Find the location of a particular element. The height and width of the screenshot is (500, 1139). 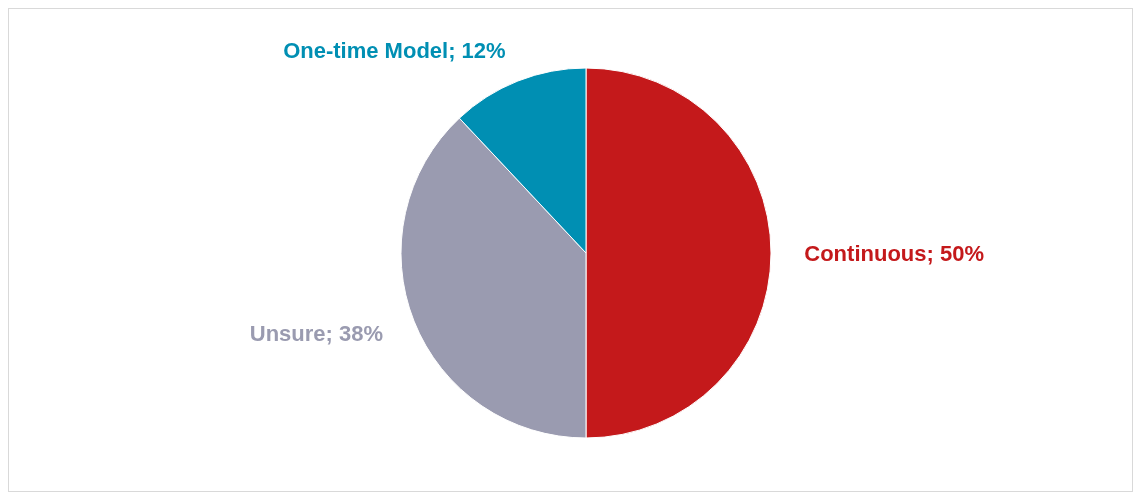

slice-label: Continuous; 50% is located at coordinates (894, 253).